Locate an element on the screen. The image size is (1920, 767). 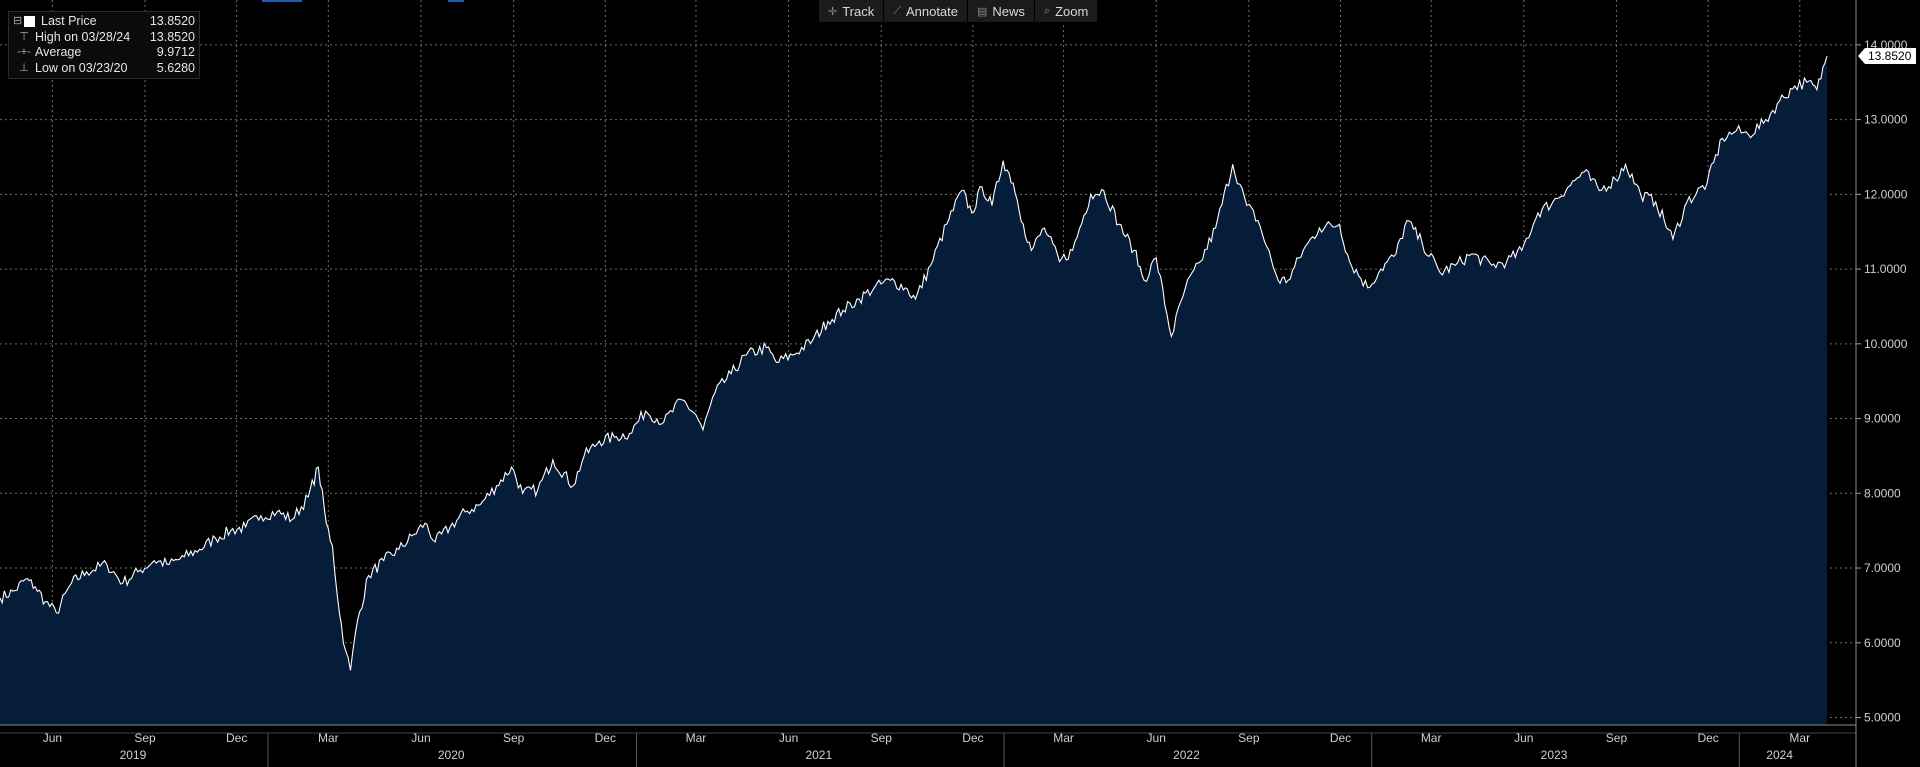
average-marker-icon: -+- is located at coordinates (24, 52).